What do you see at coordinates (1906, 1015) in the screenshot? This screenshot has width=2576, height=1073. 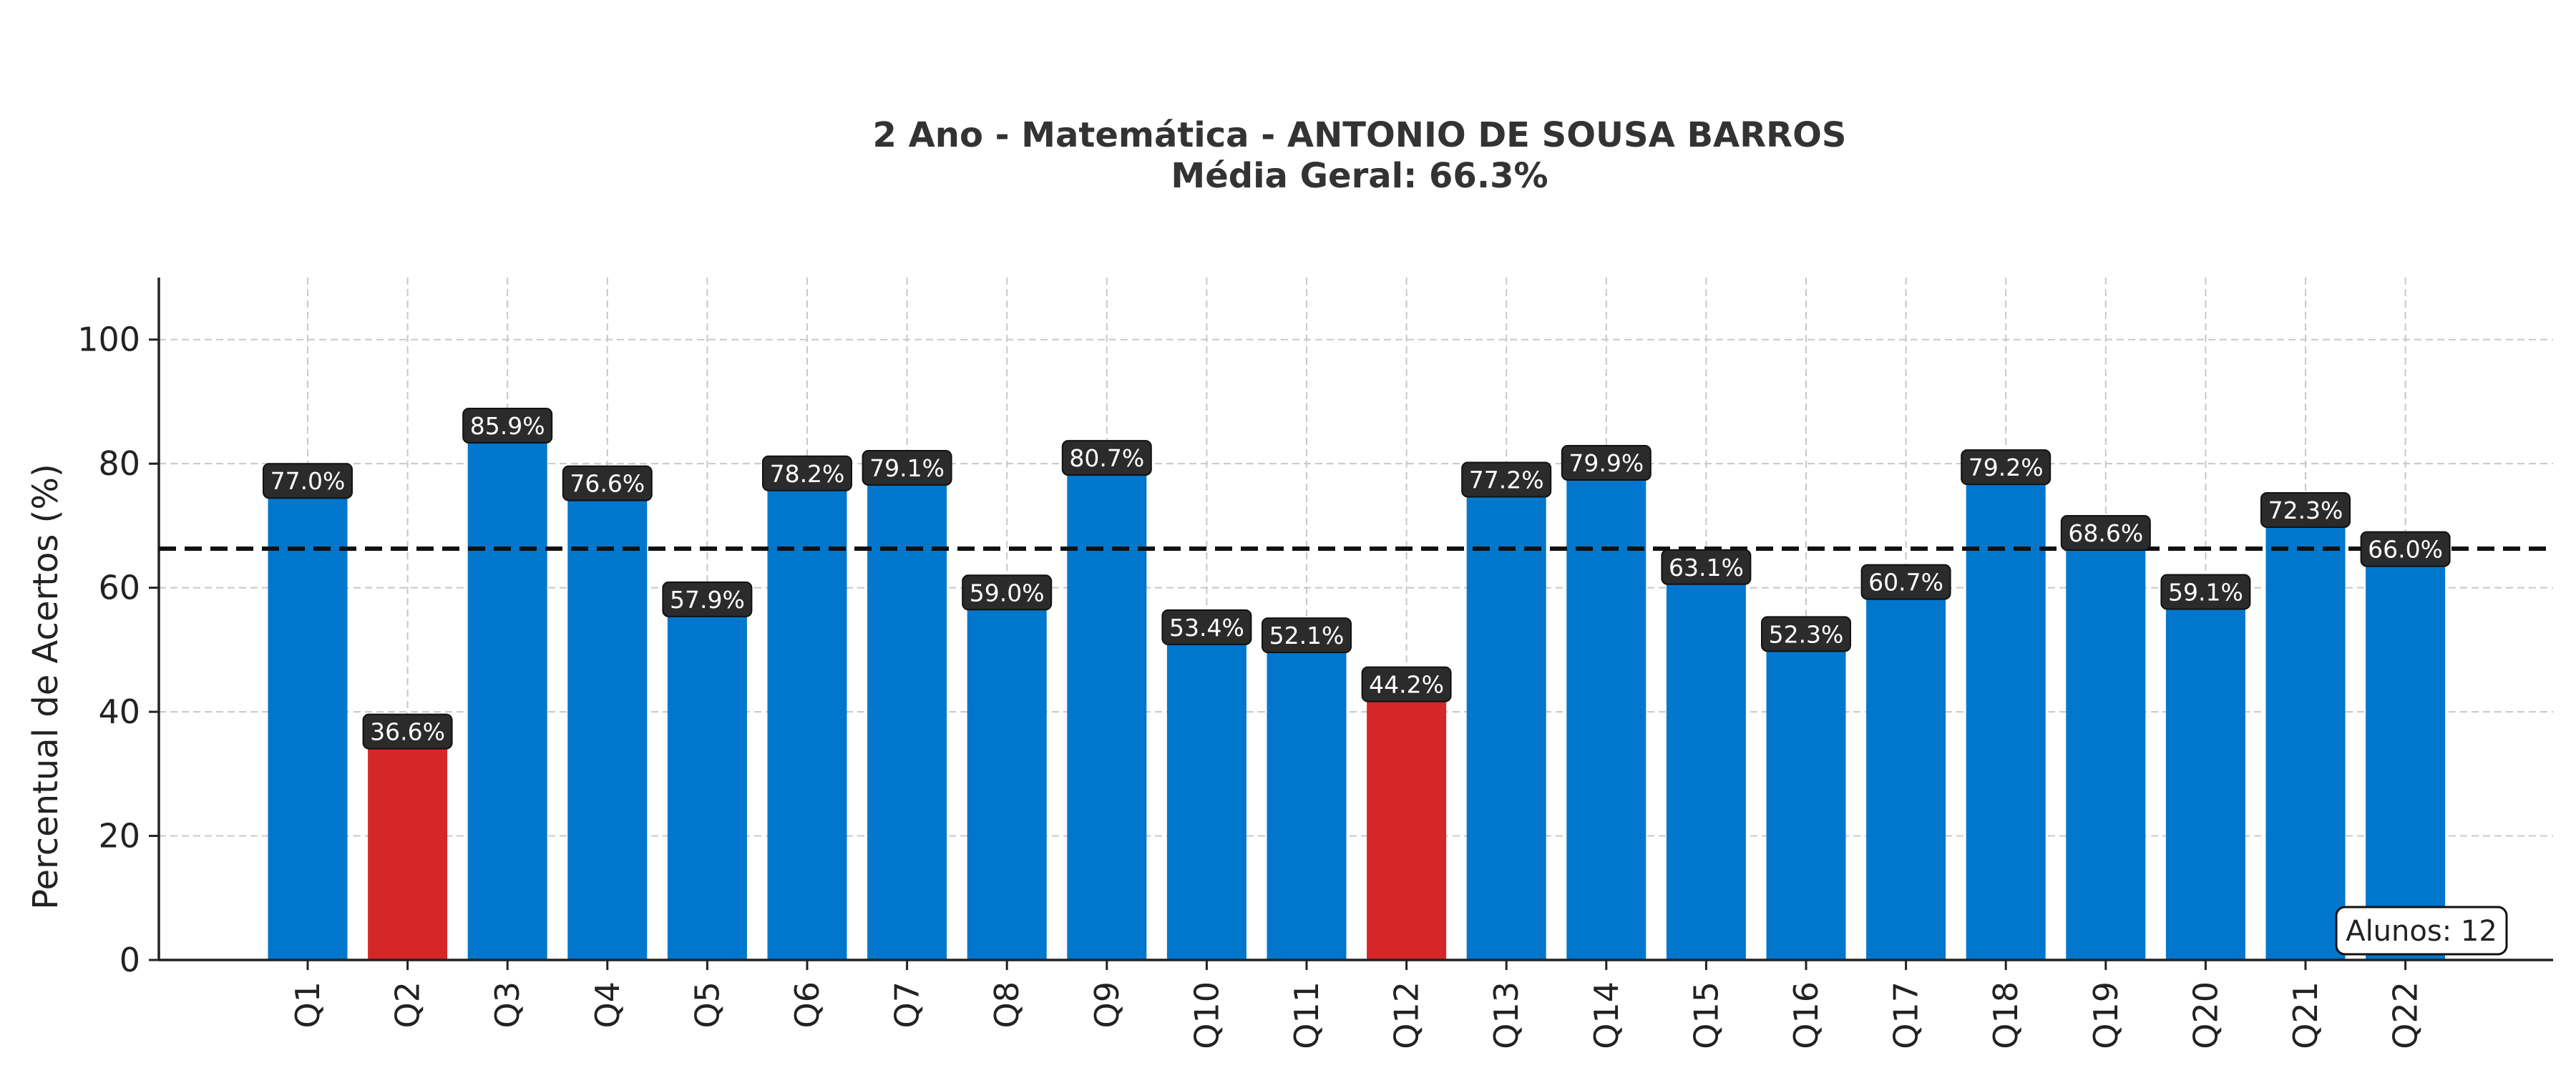 I see `x-tick-label-Q17: Q17` at bounding box center [1906, 1015].